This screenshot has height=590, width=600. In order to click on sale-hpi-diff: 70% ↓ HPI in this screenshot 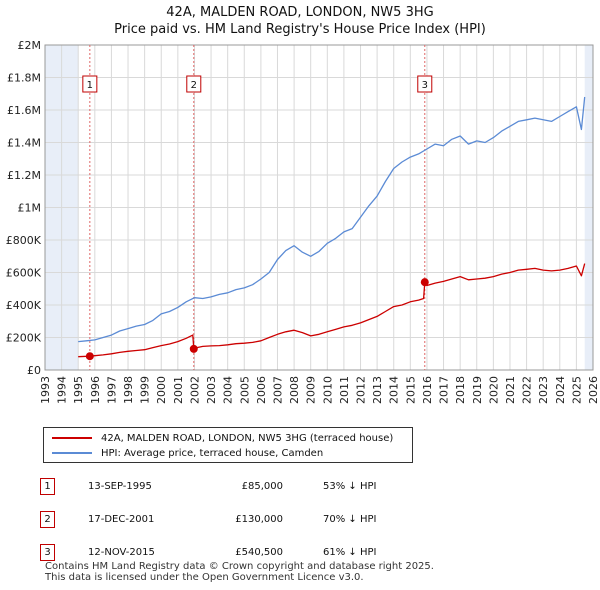, I will do `click(350, 519)`.